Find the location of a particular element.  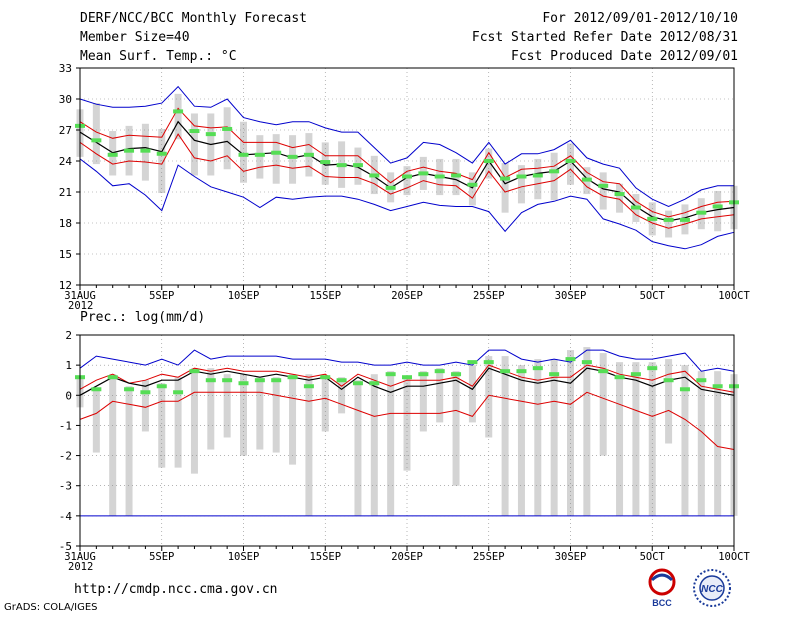

temp-x-tick-label: 10OCT is located at coordinates (734, 296).